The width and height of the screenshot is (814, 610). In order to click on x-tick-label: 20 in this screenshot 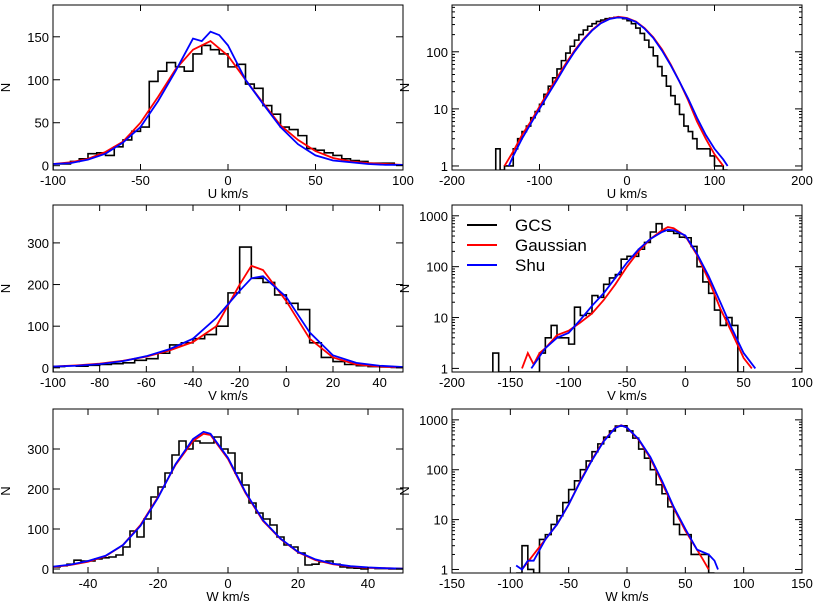, I will do `click(298, 583)`.